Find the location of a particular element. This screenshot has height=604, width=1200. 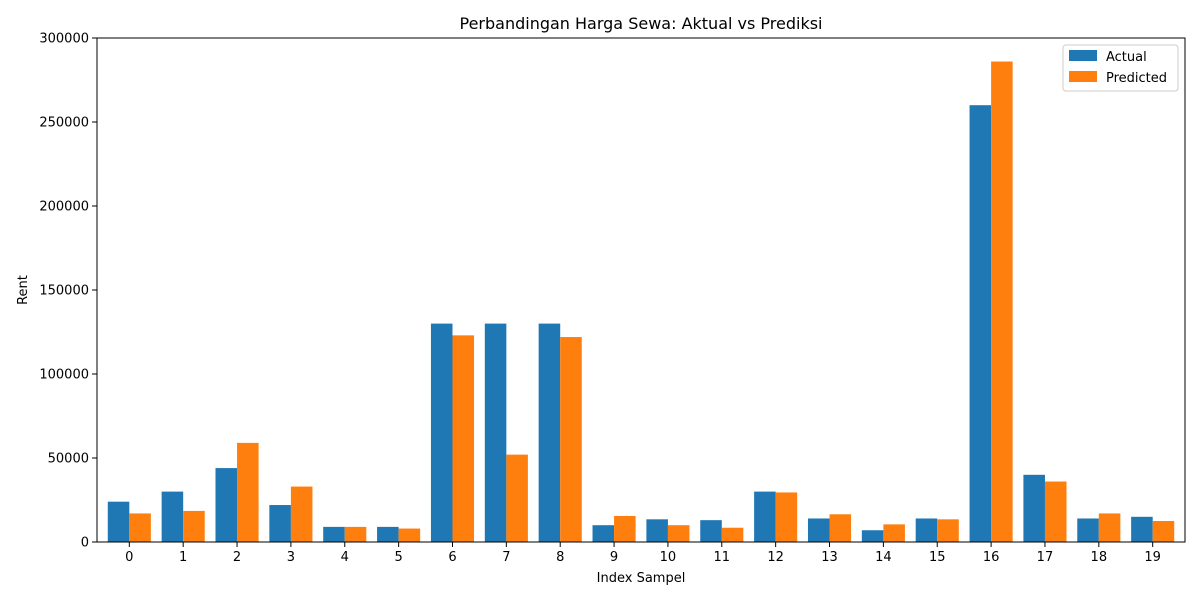

x-axis-label: Index Sampel is located at coordinates (641, 578).